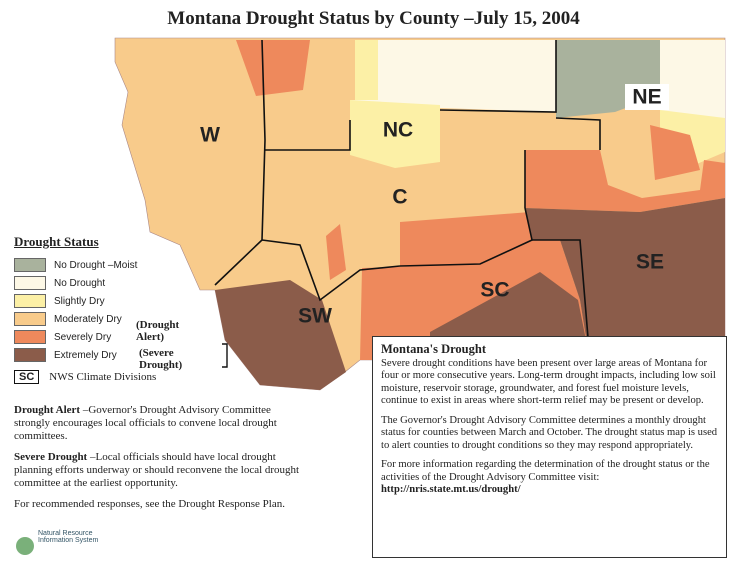 The height and width of the screenshot is (570, 747). I want to click on legend-item: No Drought, so click(85, 283).